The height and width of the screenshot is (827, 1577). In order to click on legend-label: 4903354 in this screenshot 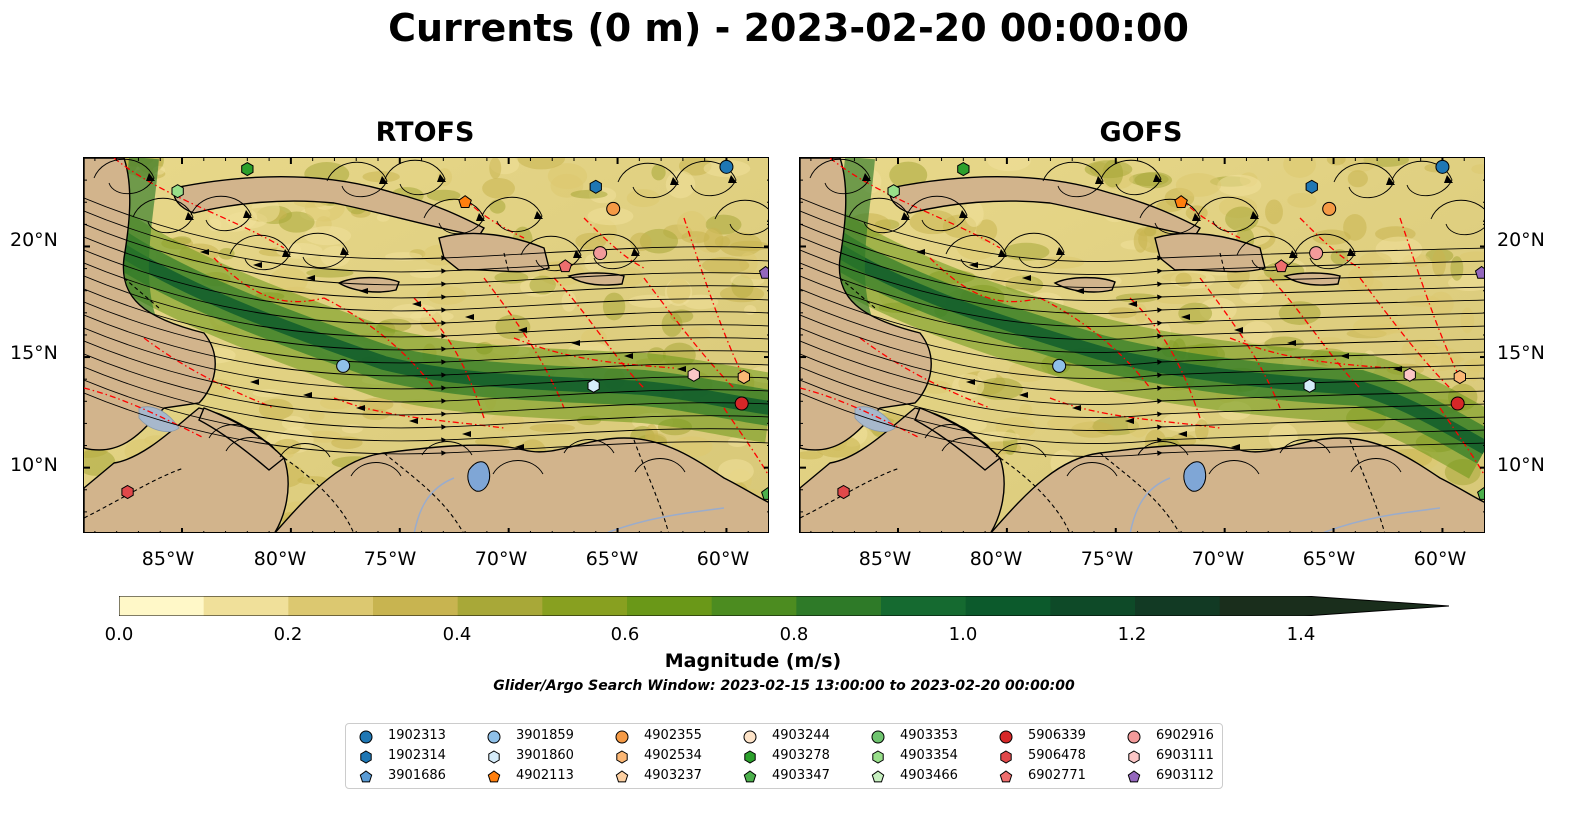, I will do `click(929, 755)`.